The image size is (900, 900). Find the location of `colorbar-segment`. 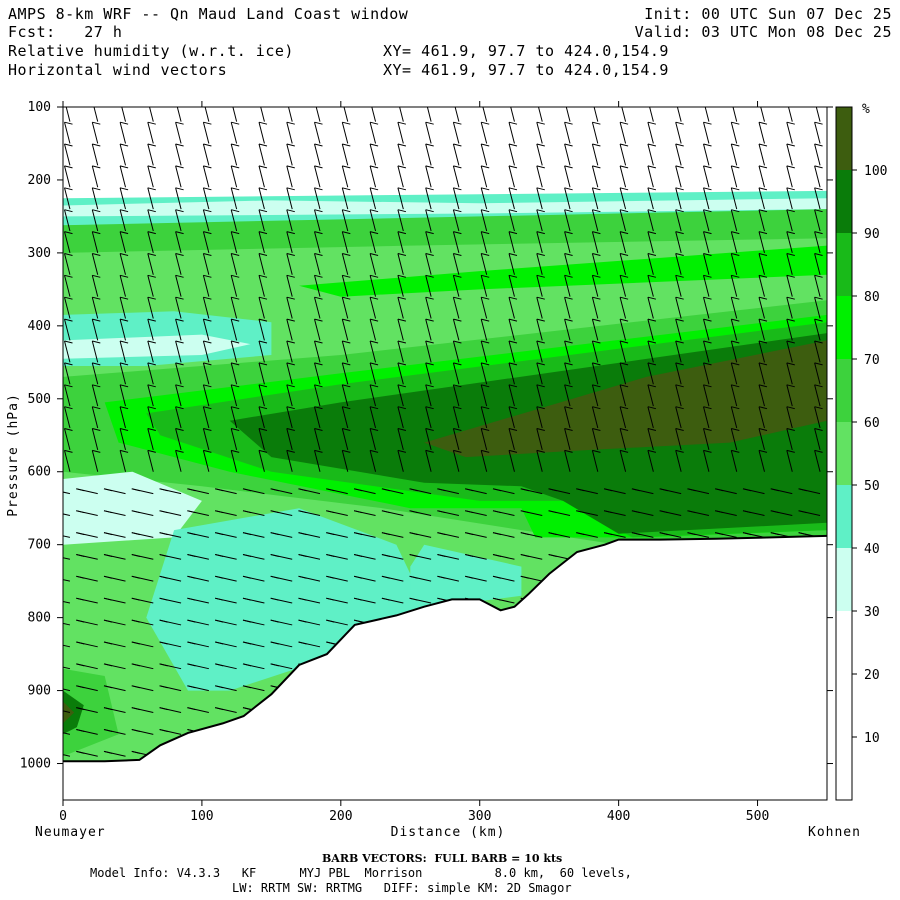

colorbar-segment is located at coordinates (844, 705).